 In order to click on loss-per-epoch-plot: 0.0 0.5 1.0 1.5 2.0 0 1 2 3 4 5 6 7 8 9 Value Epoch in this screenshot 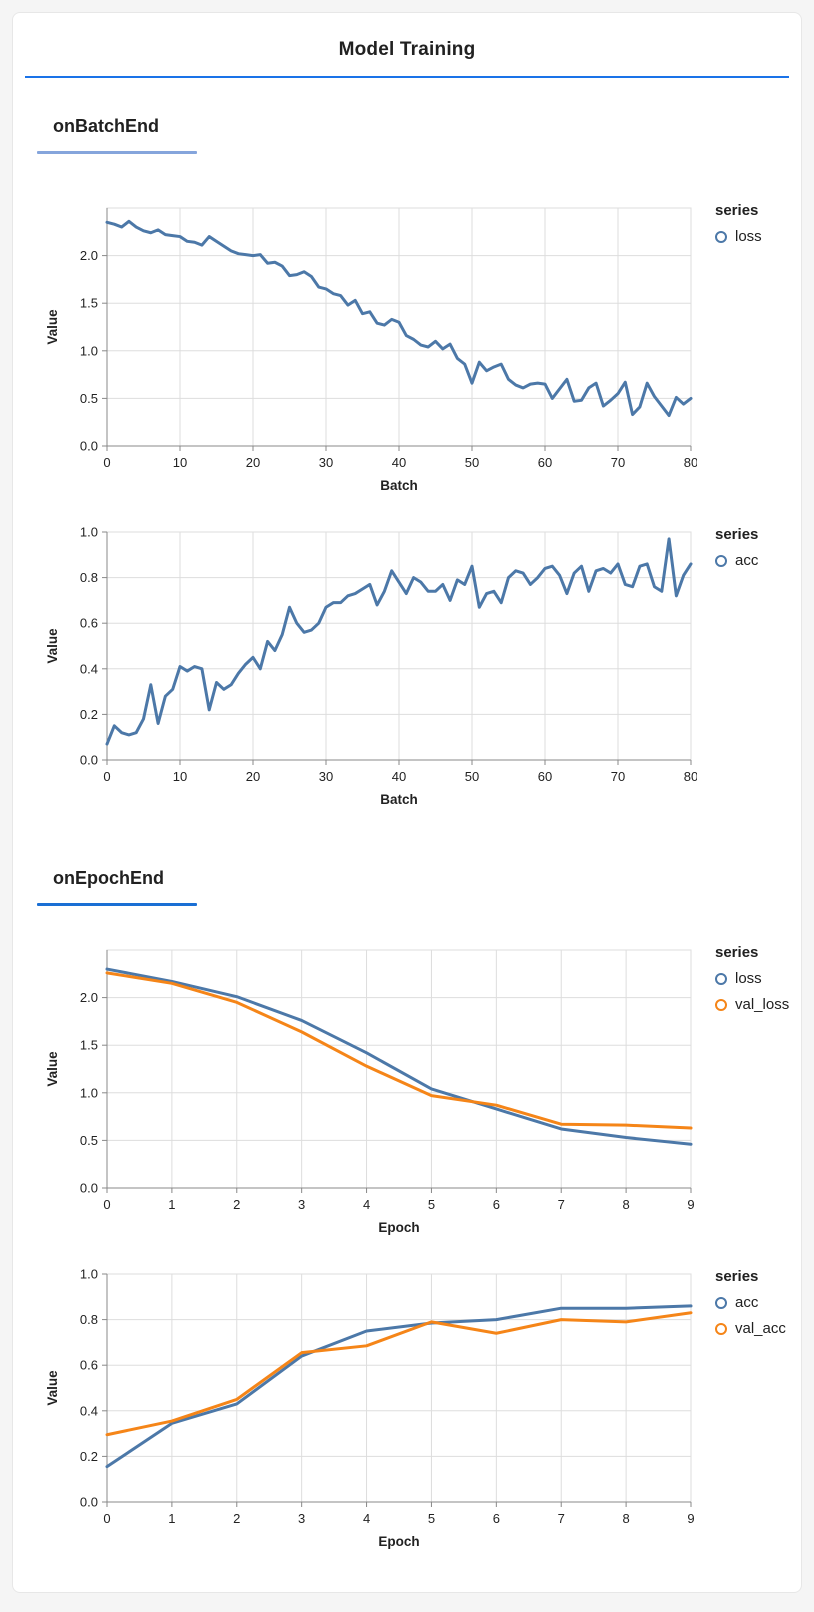, I will do `click(370, 1092)`.